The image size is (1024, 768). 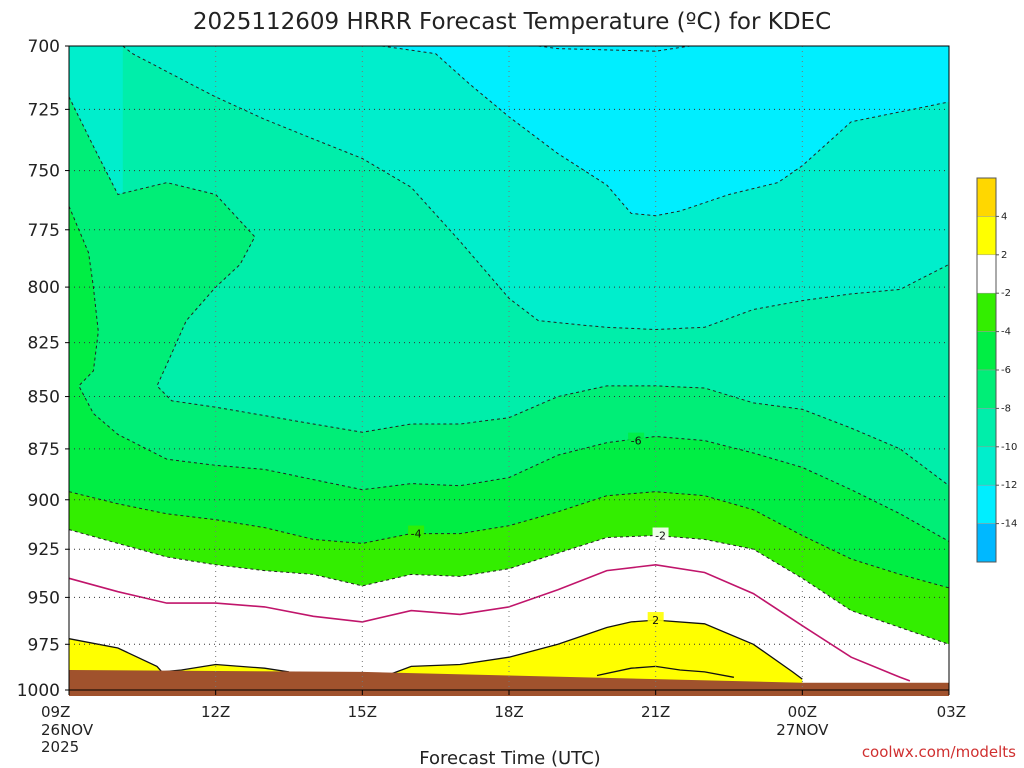 I want to click on y-tick-label: 775, so click(x=44, y=231).